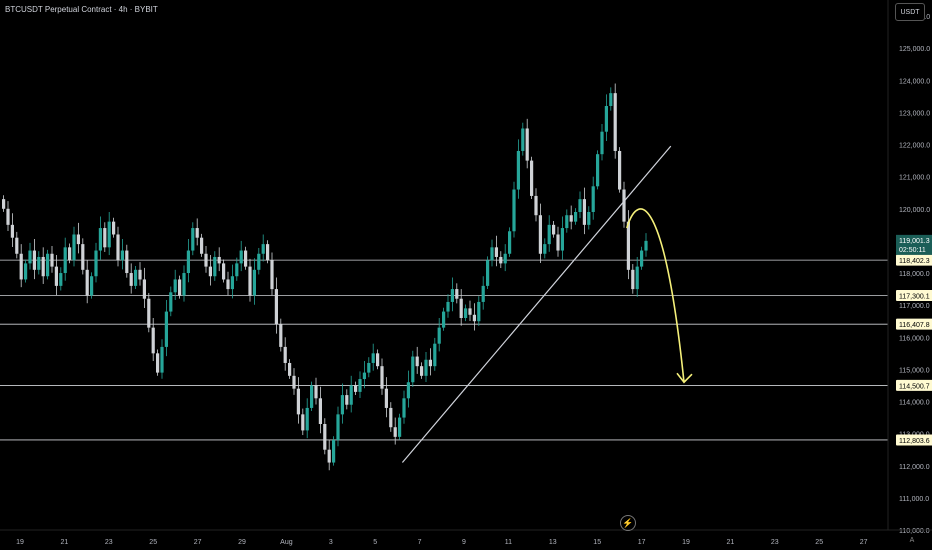 This screenshot has width=932, height=550. Describe the element at coordinates (912, 540) in the screenshot. I see `auto-scale-icon: A` at that location.